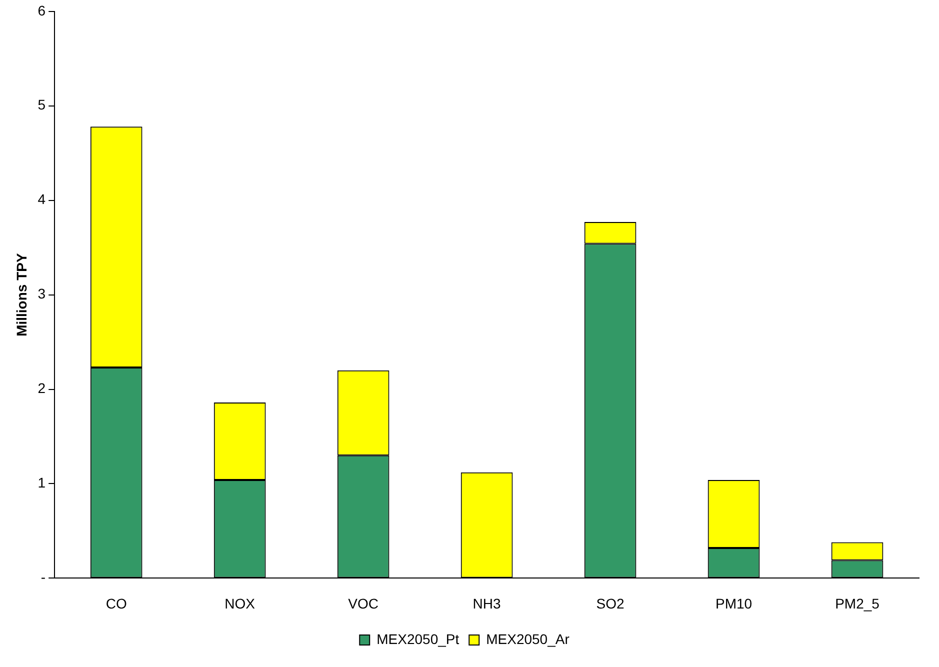 The image size is (939, 667). Describe the element at coordinates (610, 603) in the screenshot. I see `x-tick-label: SO2` at that location.